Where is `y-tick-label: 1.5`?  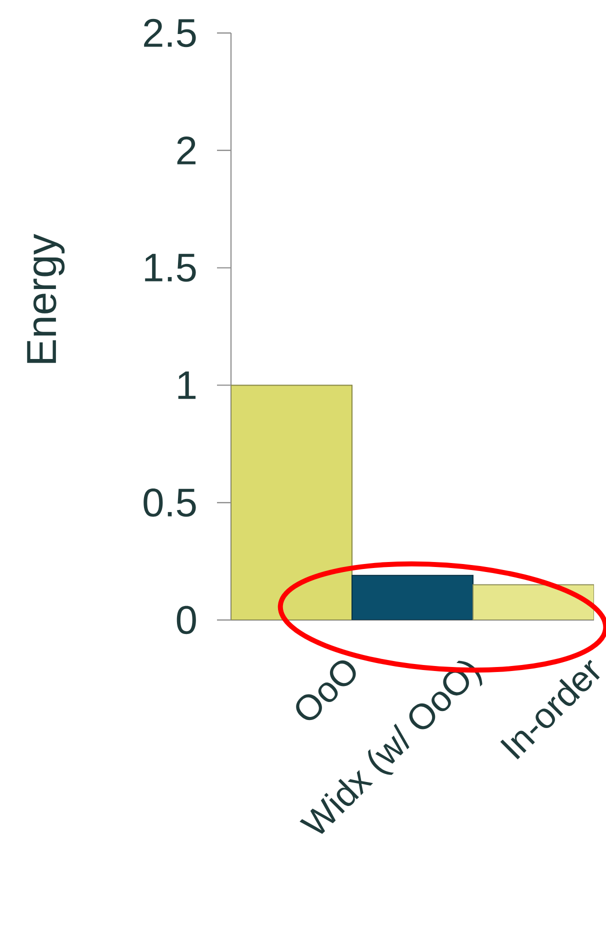 y-tick-label: 1.5 is located at coordinates (170, 268).